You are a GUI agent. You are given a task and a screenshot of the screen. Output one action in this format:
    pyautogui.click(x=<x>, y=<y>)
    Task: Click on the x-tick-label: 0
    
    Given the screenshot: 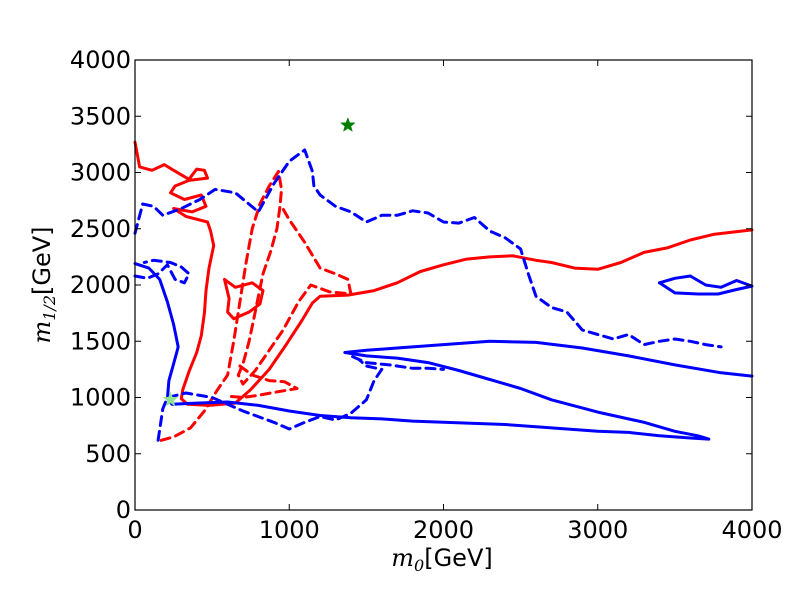 What is the action you would take?
    pyautogui.click(x=134, y=530)
    